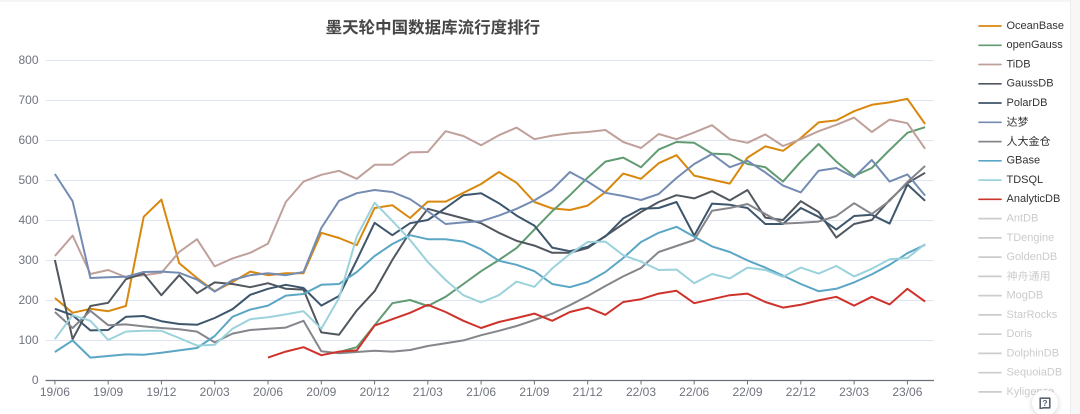 Image resolution: width=1080 pixels, height=414 pixels. I want to click on svg-text: 22/12, so click(801, 392).